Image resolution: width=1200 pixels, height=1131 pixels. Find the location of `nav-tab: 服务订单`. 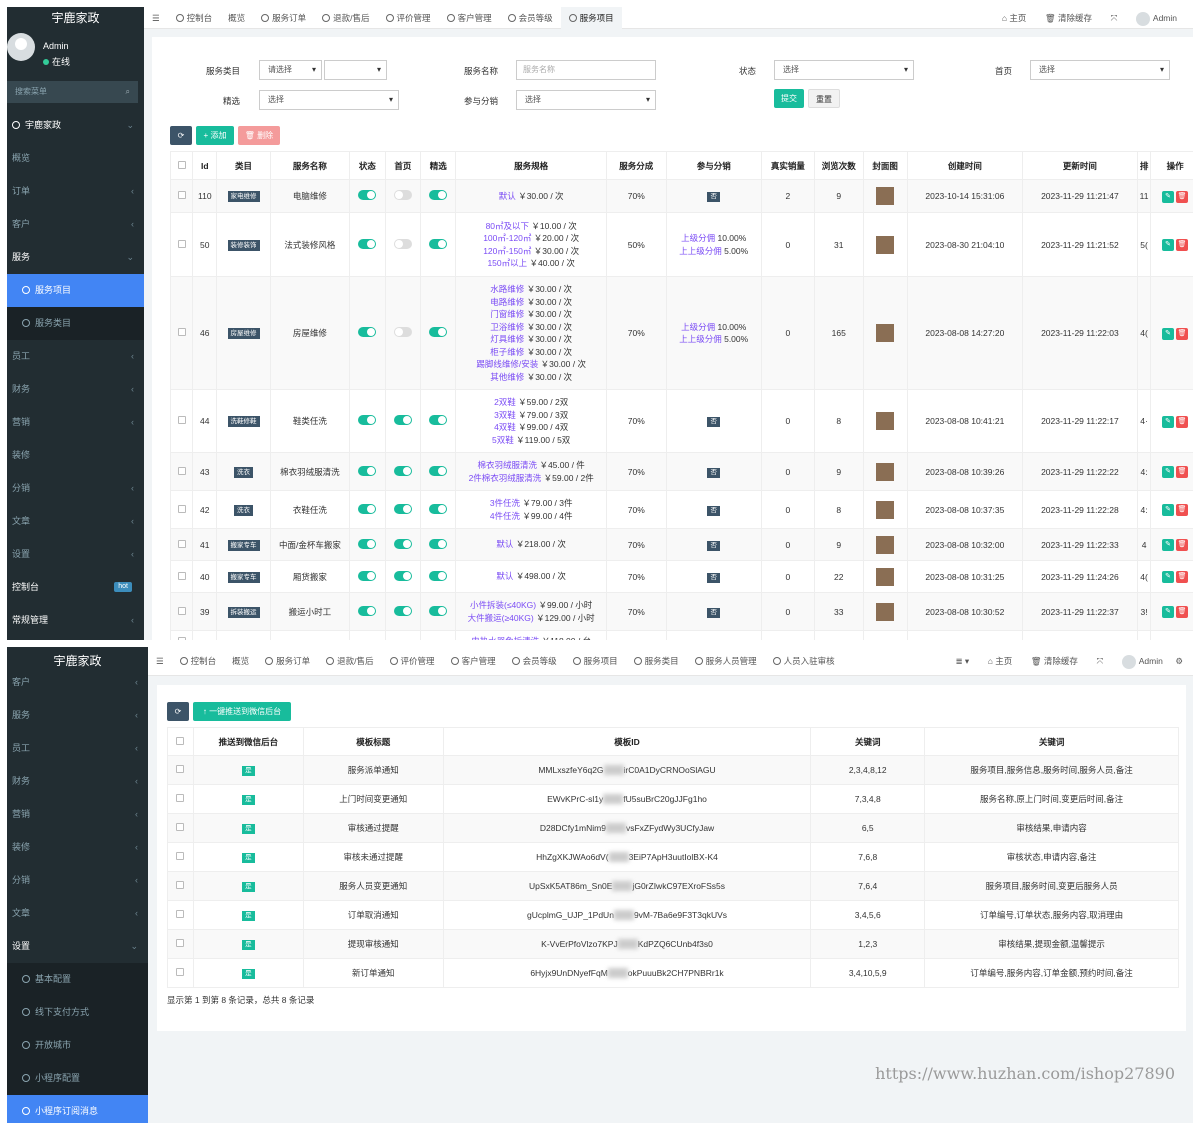

nav-tab: 服务订单 is located at coordinates (287, 661).